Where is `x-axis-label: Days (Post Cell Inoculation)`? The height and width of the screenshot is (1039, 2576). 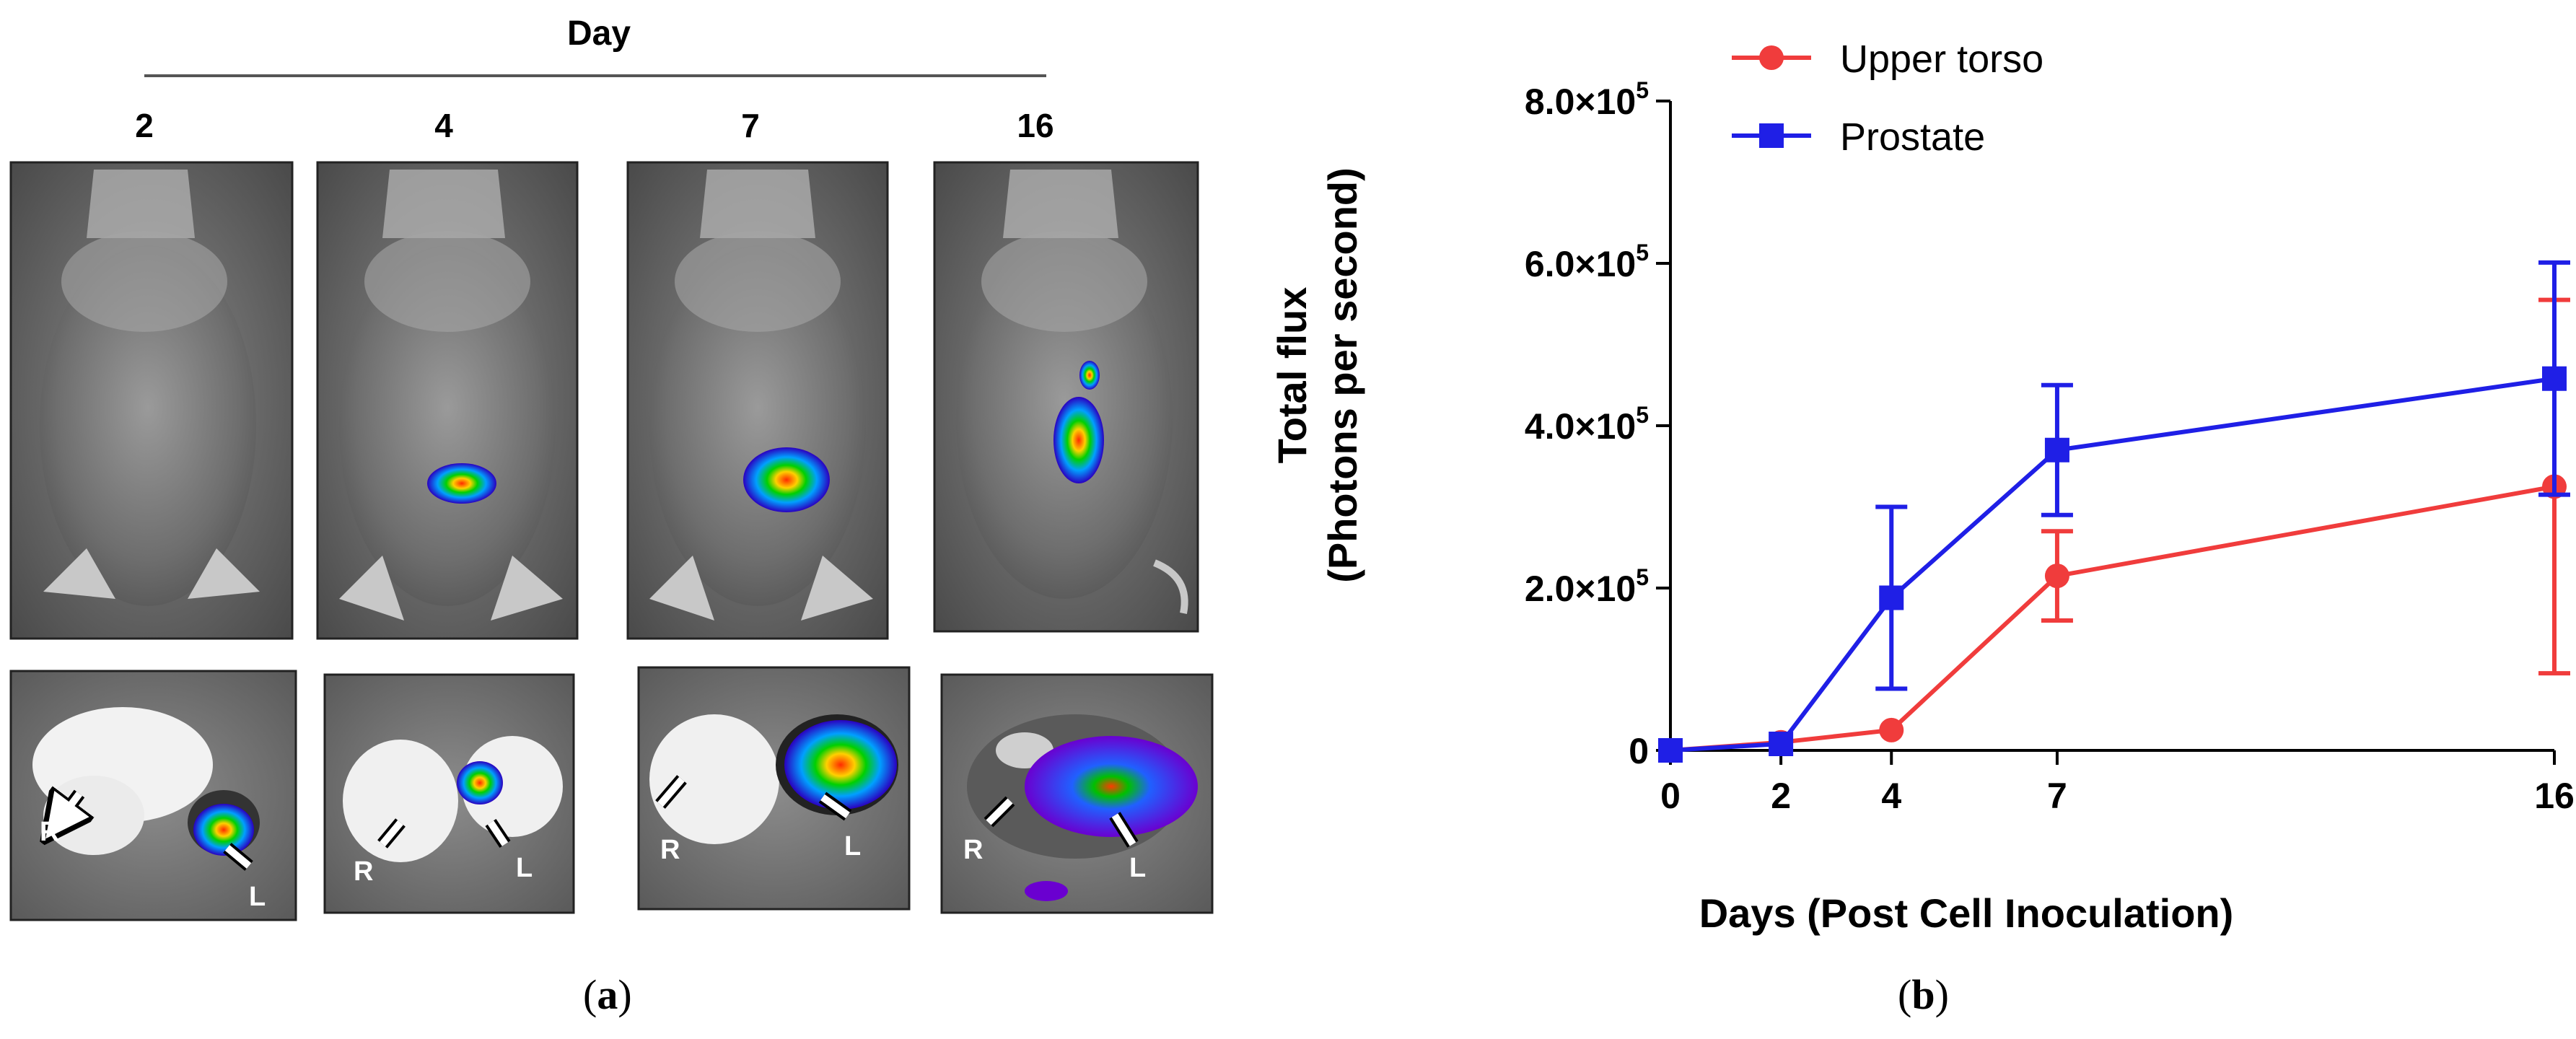 x-axis-label: Days (Post Cell Inoculation) is located at coordinates (1966, 913).